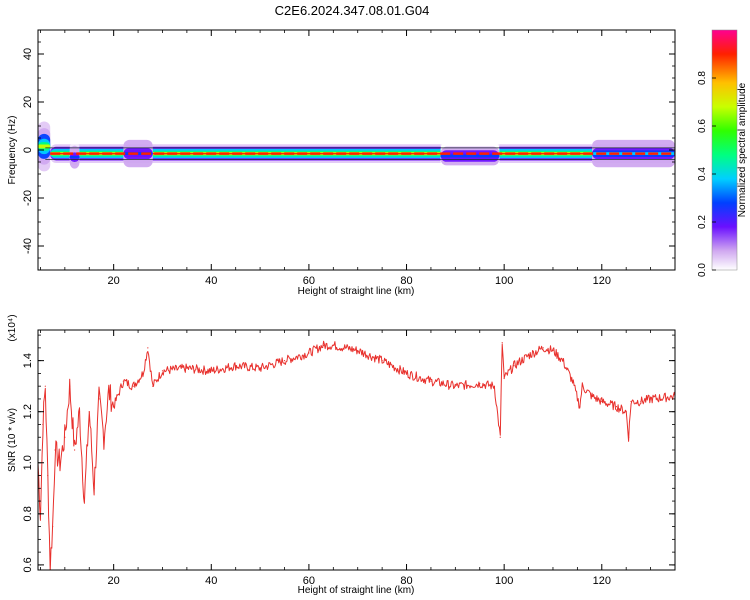 The height and width of the screenshot is (600, 750). What do you see at coordinates (28, 513) in the screenshot?
I see `y-tick-label: 0.8` at bounding box center [28, 513].